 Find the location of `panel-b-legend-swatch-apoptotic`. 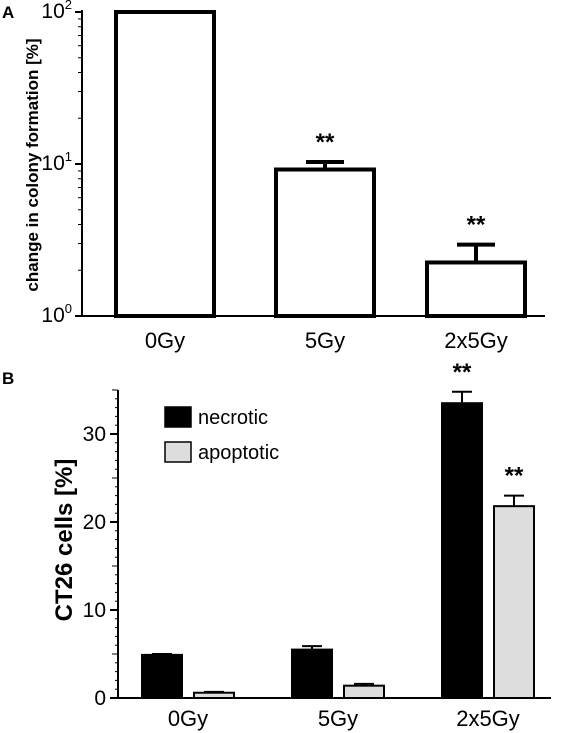

panel-b-legend-swatch-apoptotic is located at coordinates (178, 452).